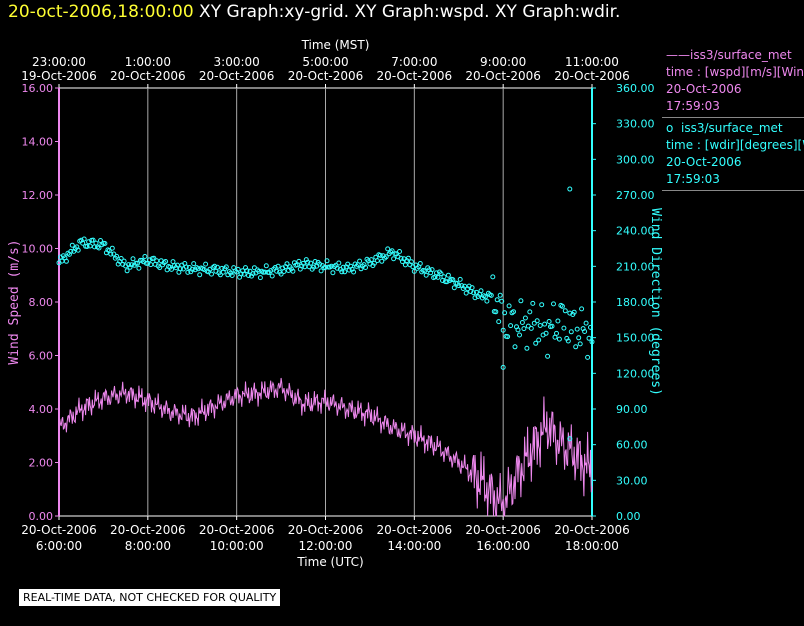 The image size is (804, 626). I want to click on legend-line-marker: ——, so click(678, 55).